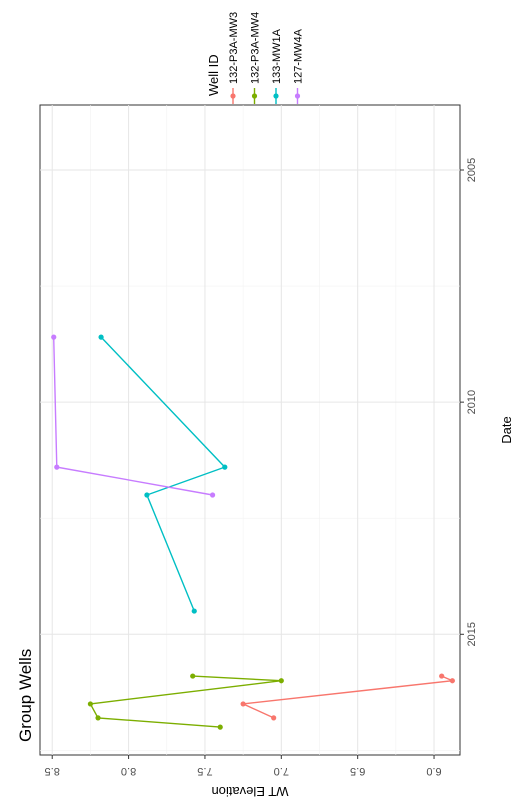 The height and width of the screenshot is (804, 514). I want to click on y-tick-label: 8.0, so click(128, 771).